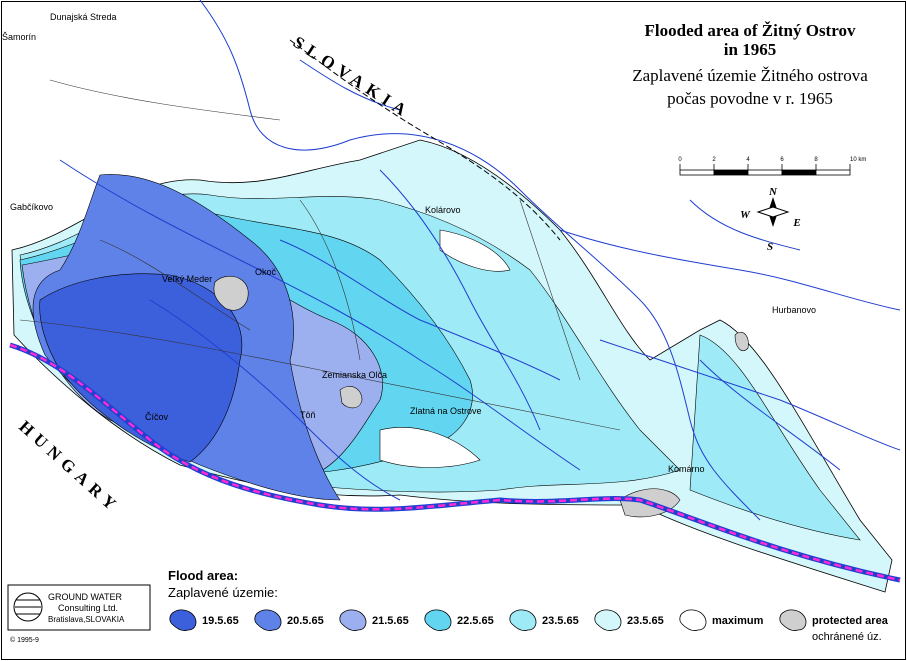 The width and height of the screenshot is (907, 661). Describe the element at coordinates (443, 210) in the screenshot. I see `place-label: Kolárovo` at that location.